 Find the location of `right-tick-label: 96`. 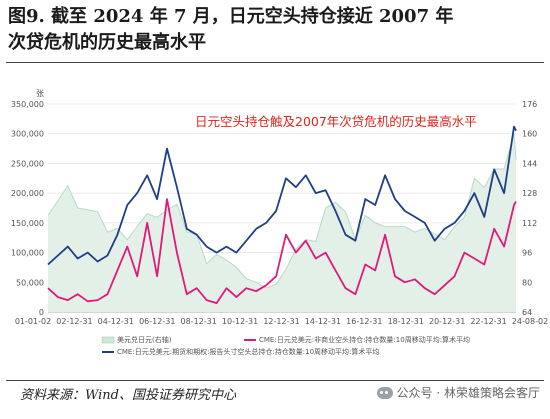

right-tick-label: 96 is located at coordinates (527, 253).